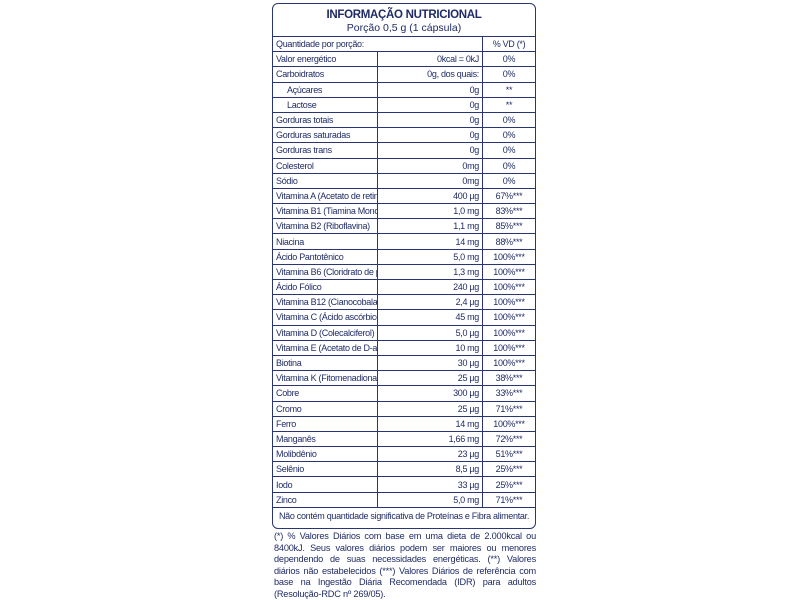 This screenshot has width=810, height=600. I want to click on nutrient-name: Vitamina C (Ácido ascórbico), so click(325, 317).